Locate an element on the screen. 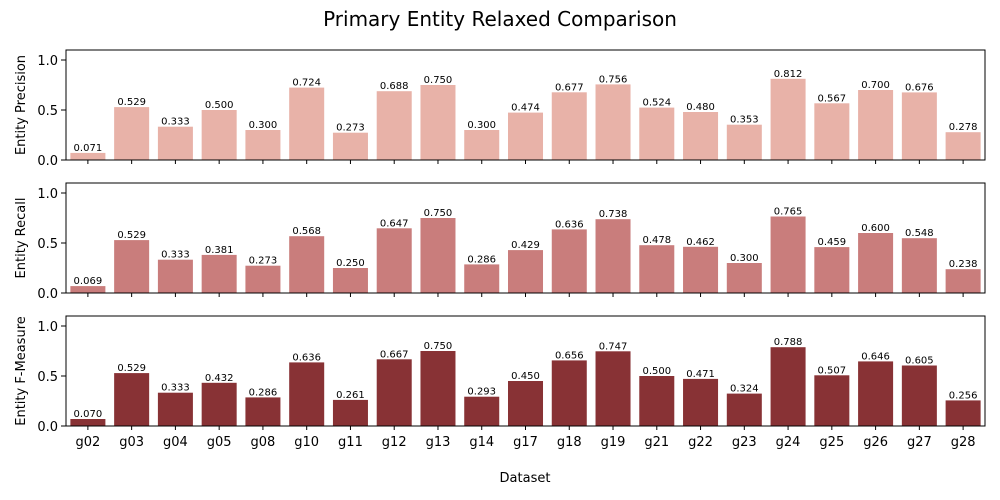 The image size is (1000, 500). x-tick-label-g14: g14 is located at coordinates (481, 442).